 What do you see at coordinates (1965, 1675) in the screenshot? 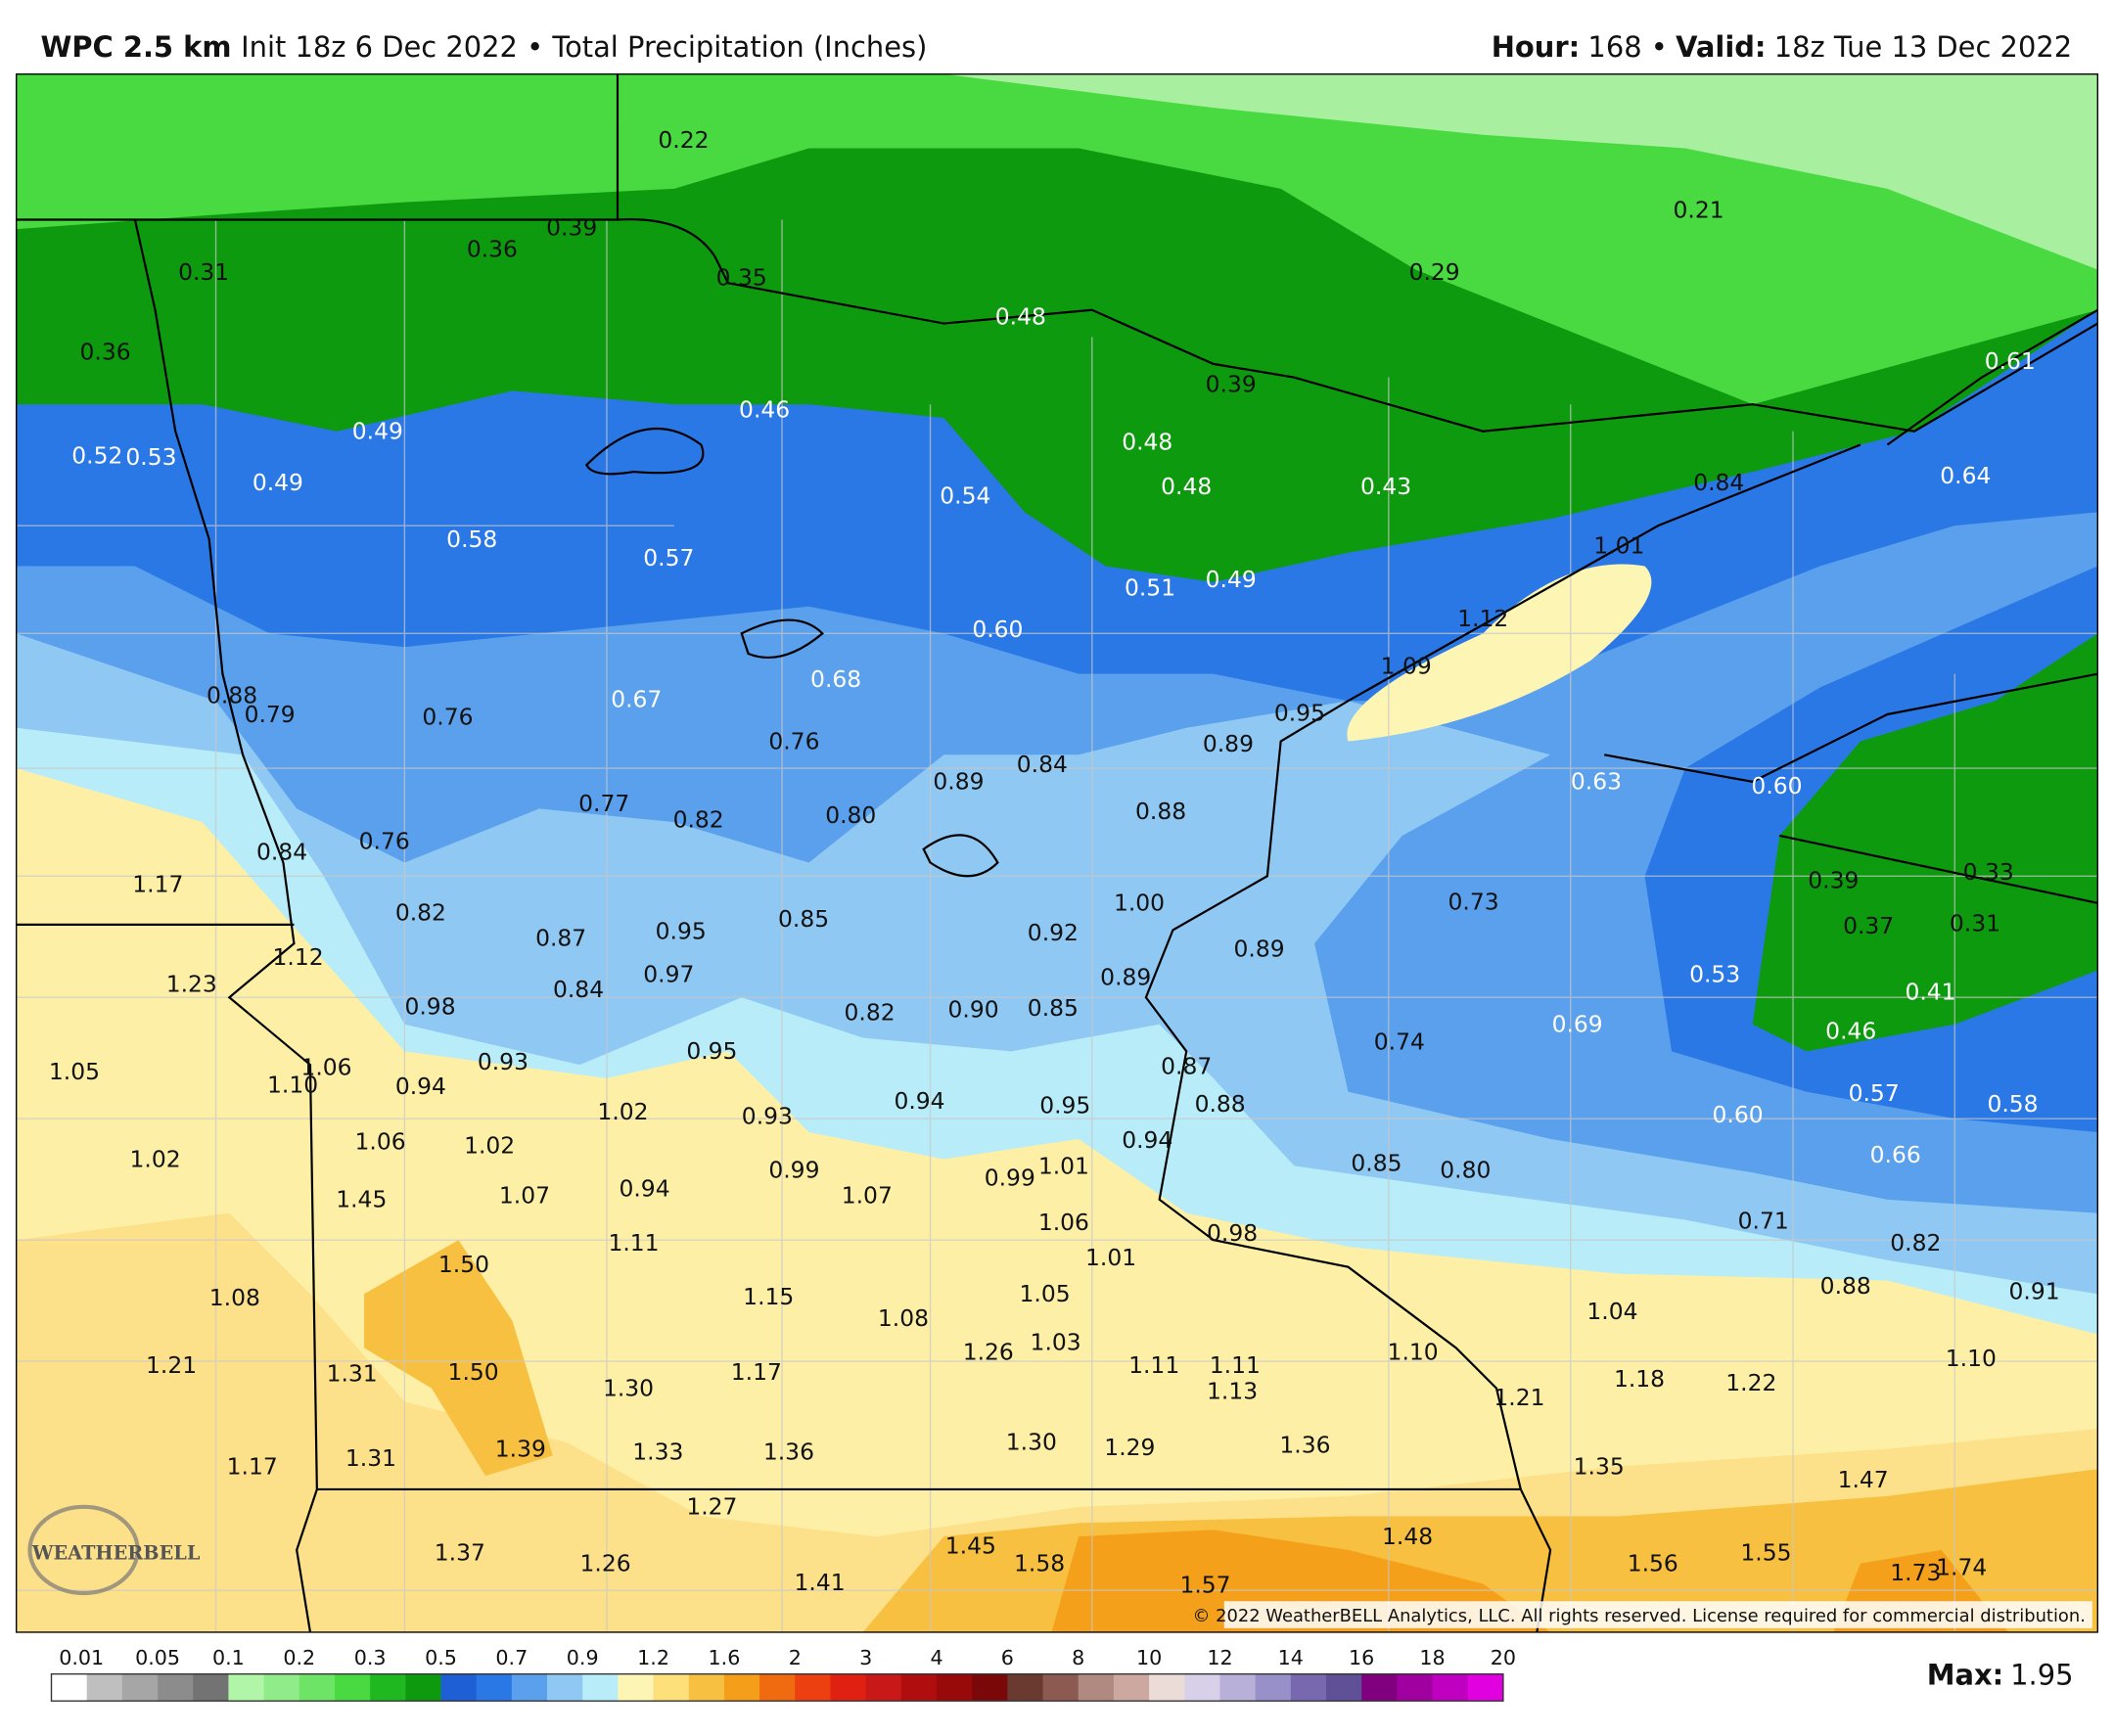
I see `max-label: Max:` at bounding box center [1965, 1675].